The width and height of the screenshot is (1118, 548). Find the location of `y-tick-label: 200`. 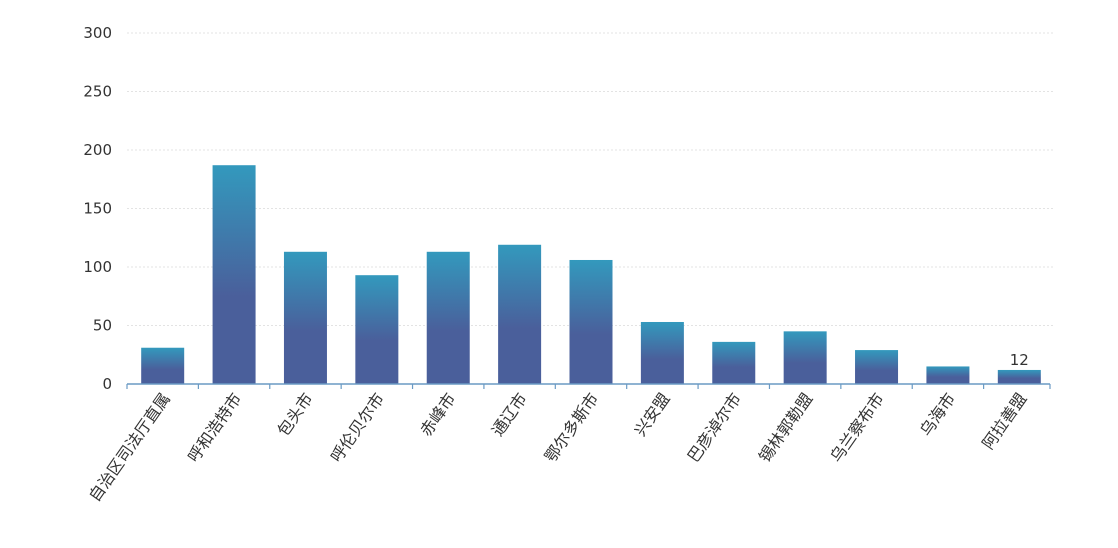

y-tick-label: 200 is located at coordinates (97, 150).